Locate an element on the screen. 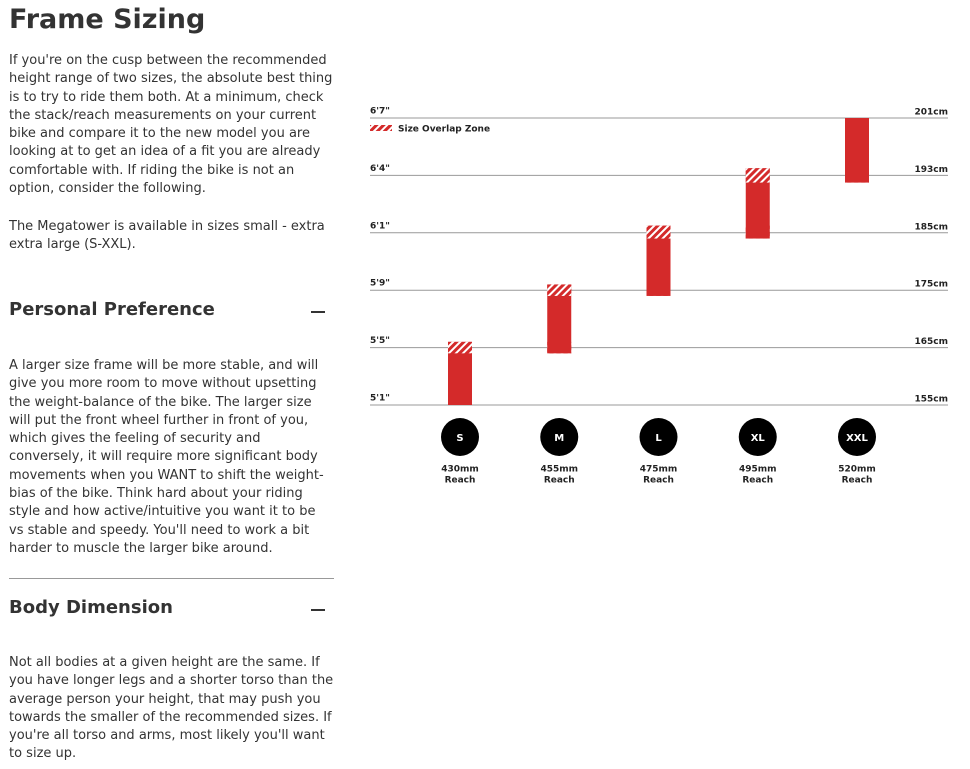  size-label: XXL is located at coordinates (857, 438).